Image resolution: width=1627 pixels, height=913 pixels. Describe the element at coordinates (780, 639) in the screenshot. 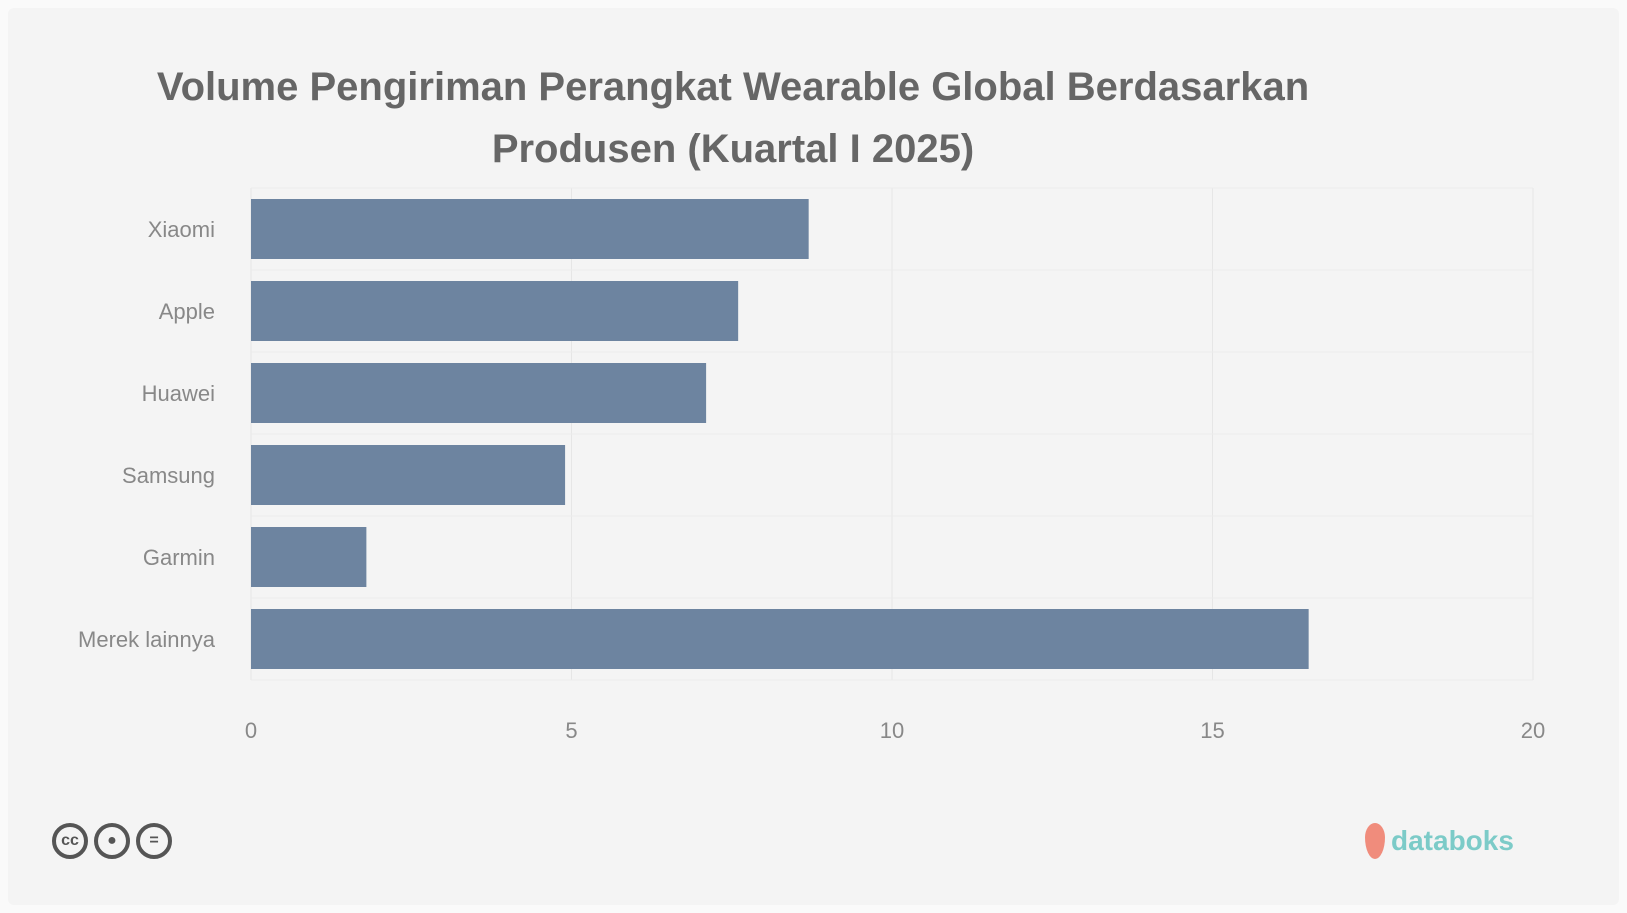

I see `bar-merek-lainnya` at that location.